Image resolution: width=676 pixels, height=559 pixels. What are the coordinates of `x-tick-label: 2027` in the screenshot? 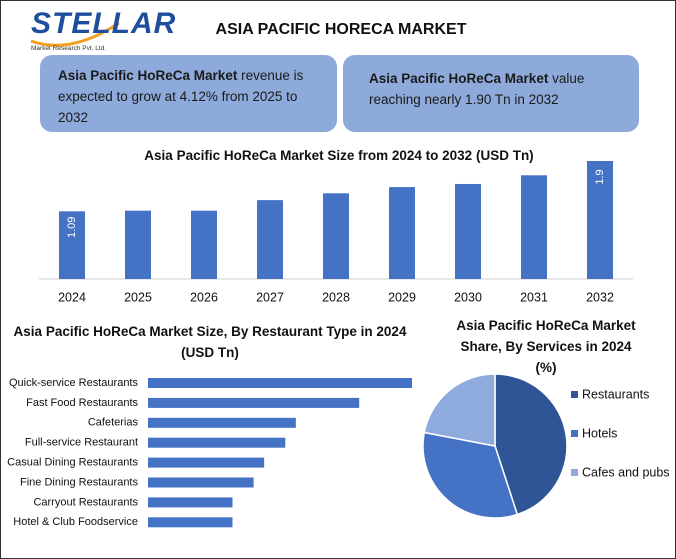 It's located at (270, 297).